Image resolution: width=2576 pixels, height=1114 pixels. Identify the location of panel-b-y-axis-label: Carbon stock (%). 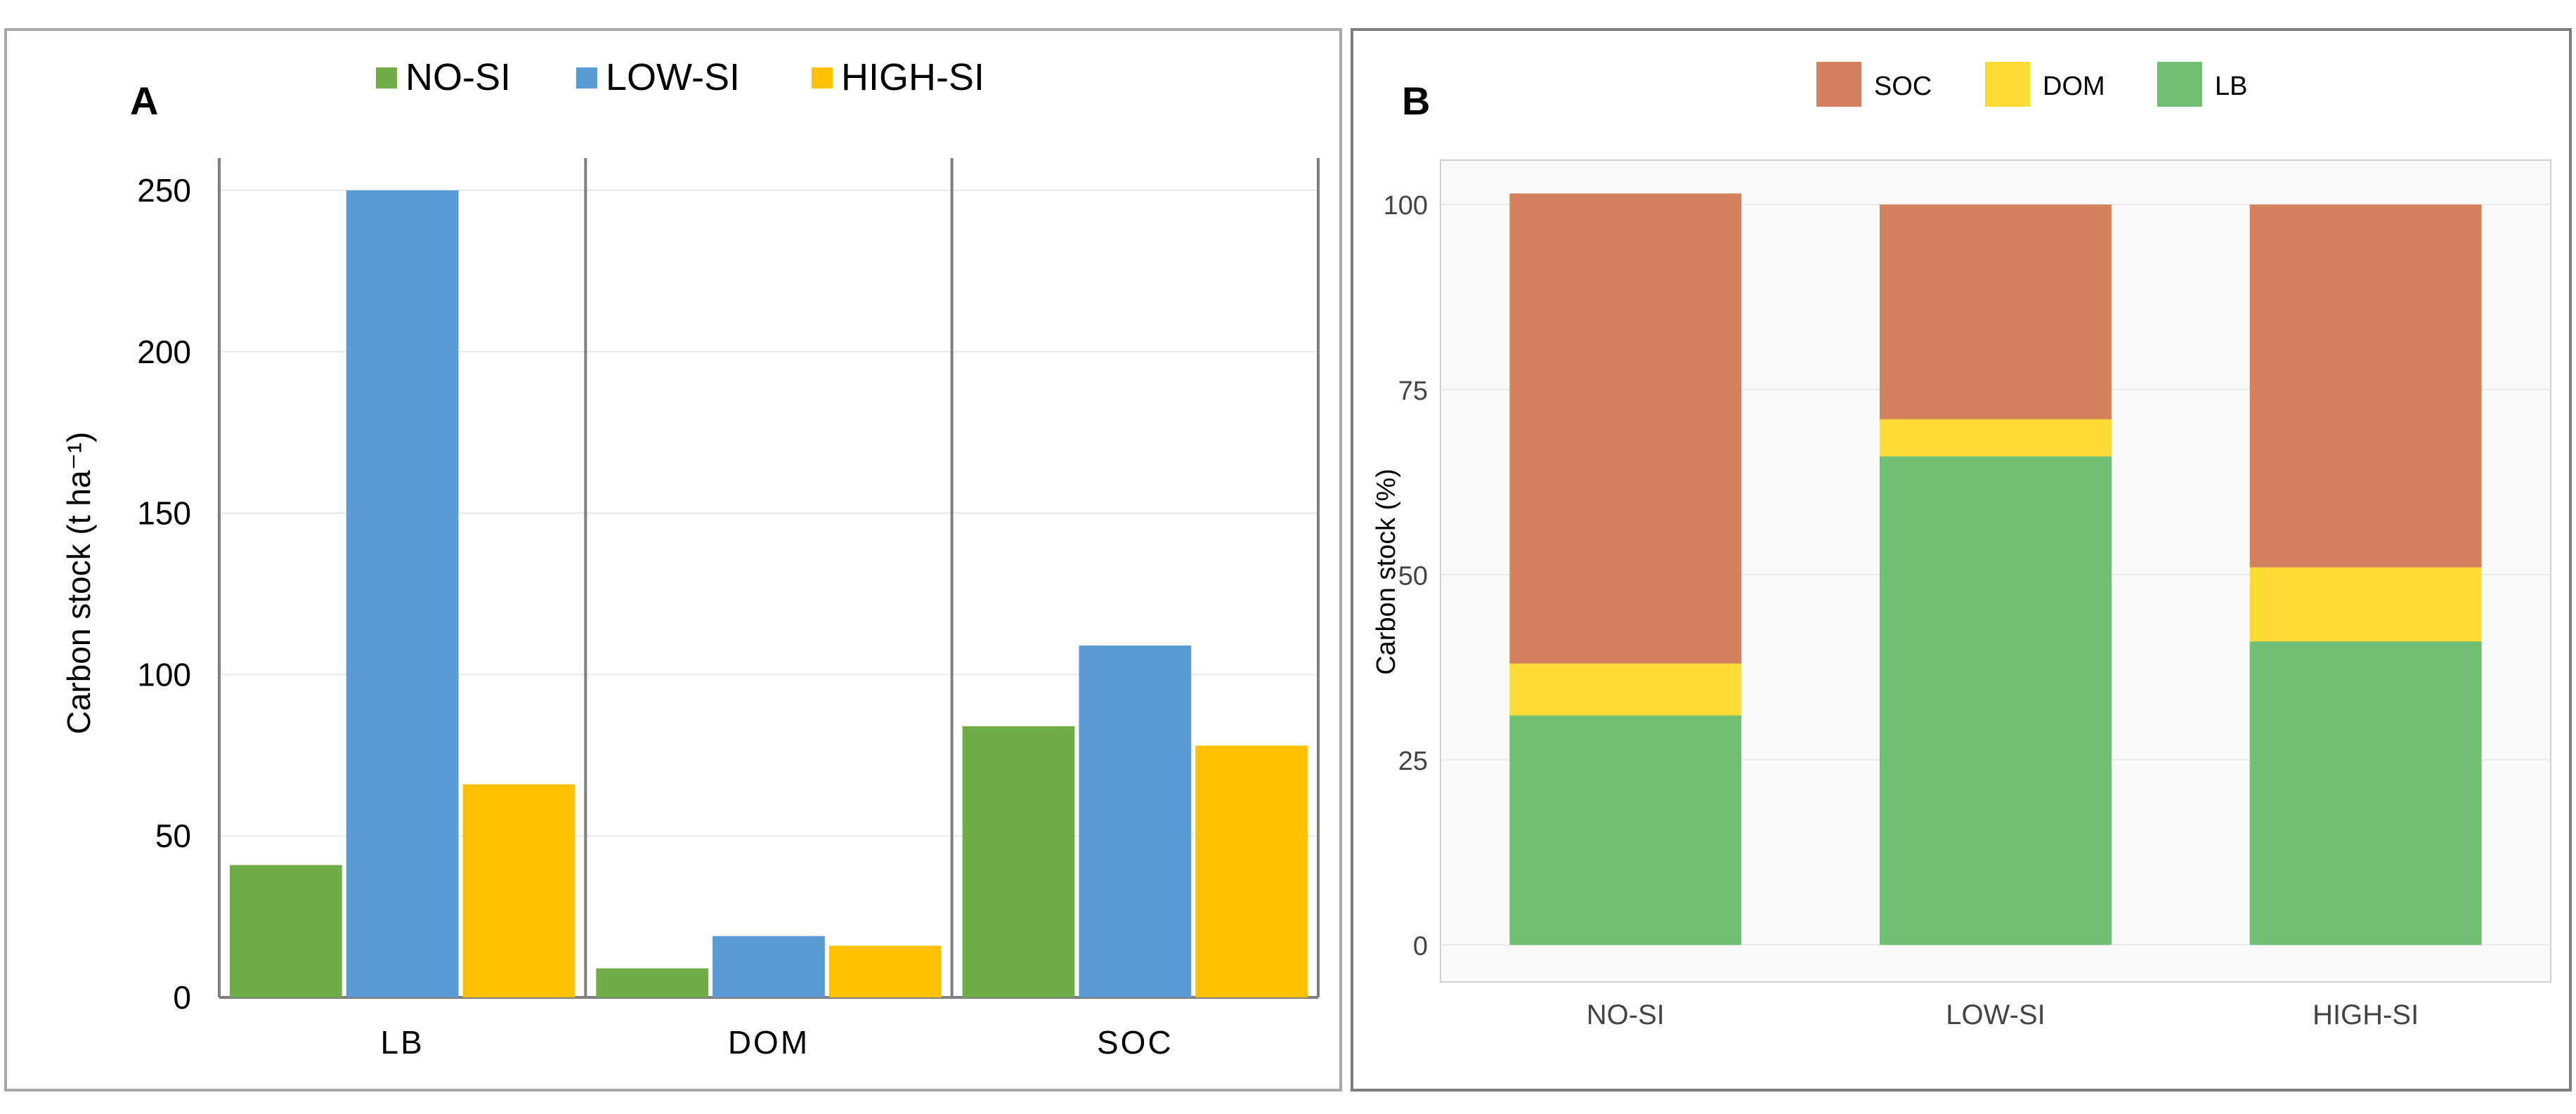
(1386, 572).